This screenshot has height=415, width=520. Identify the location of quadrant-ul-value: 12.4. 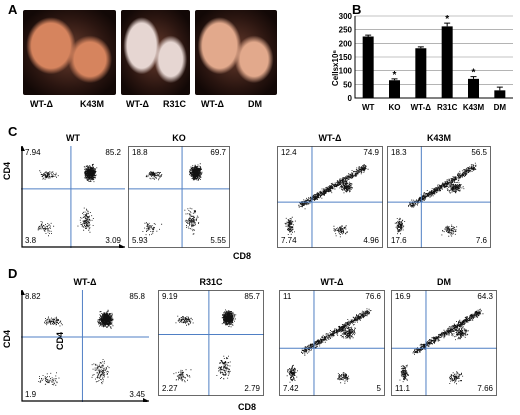
(289, 152).